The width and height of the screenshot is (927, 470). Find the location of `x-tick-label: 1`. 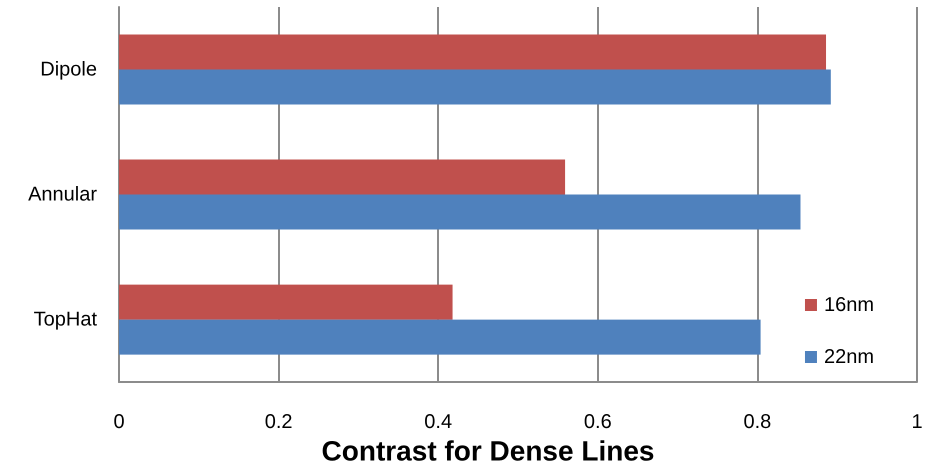

x-tick-label: 1 is located at coordinates (917, 422).